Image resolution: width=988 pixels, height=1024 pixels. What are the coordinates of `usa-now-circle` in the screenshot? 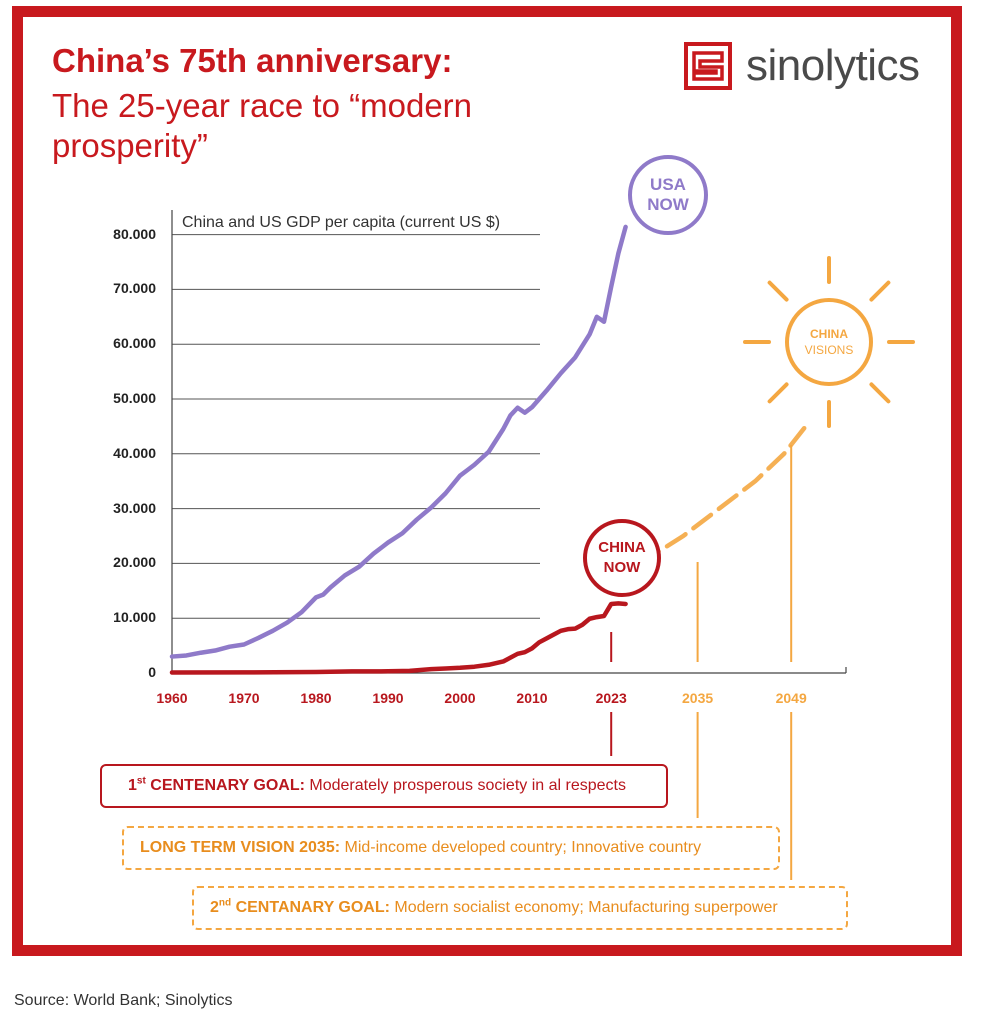 It's located at (668, 195).